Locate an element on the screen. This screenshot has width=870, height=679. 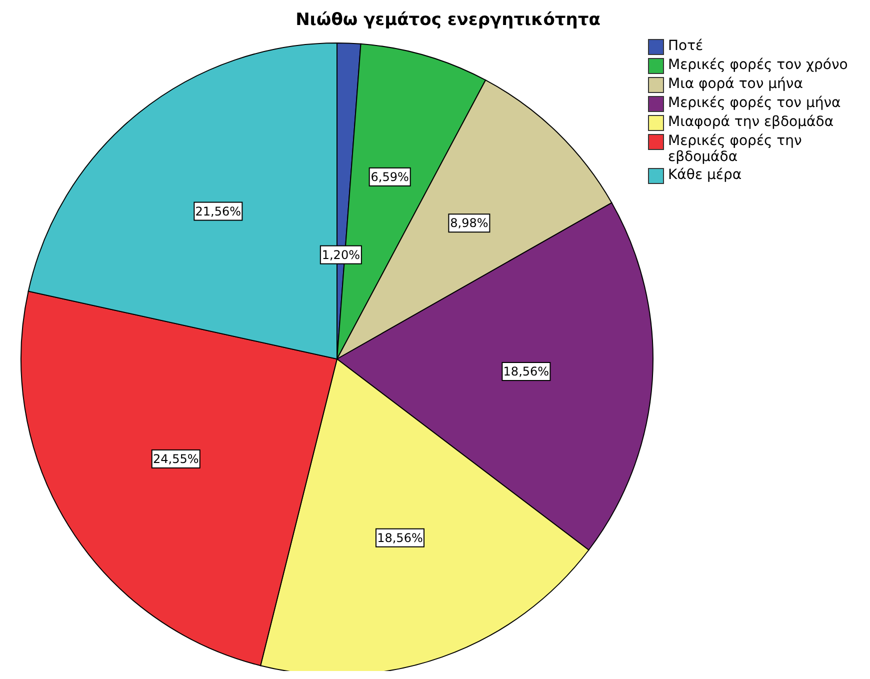
data-label: 21,56% is located at coordinates (218, 211).